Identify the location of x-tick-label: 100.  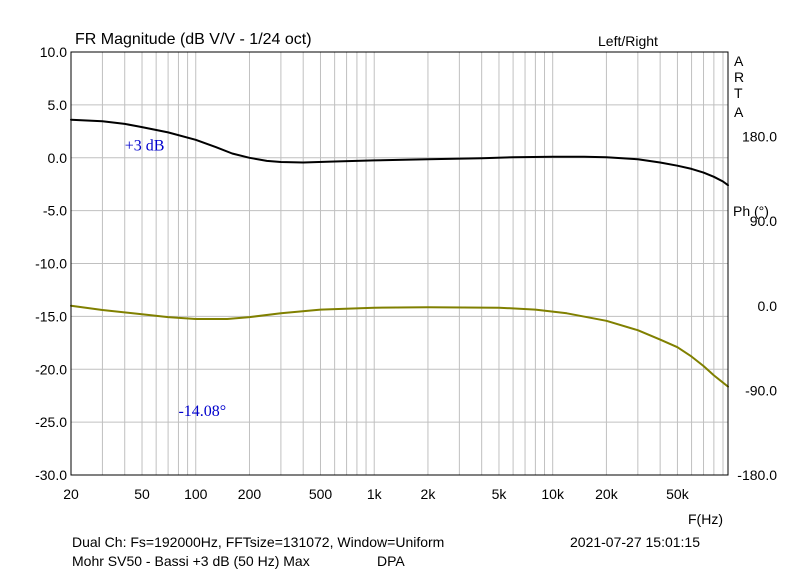
(196, 494).